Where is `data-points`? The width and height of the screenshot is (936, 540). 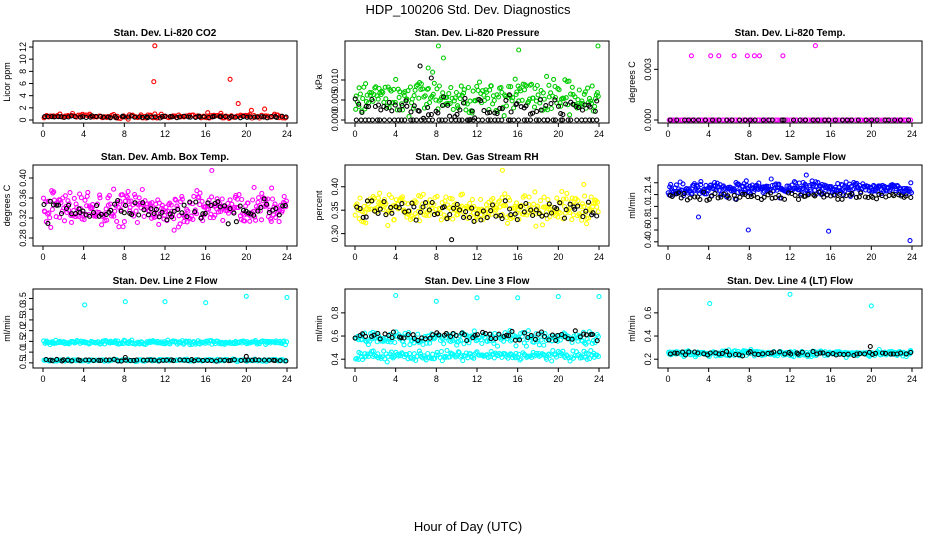 data-points is located at coordinates (790, 83).